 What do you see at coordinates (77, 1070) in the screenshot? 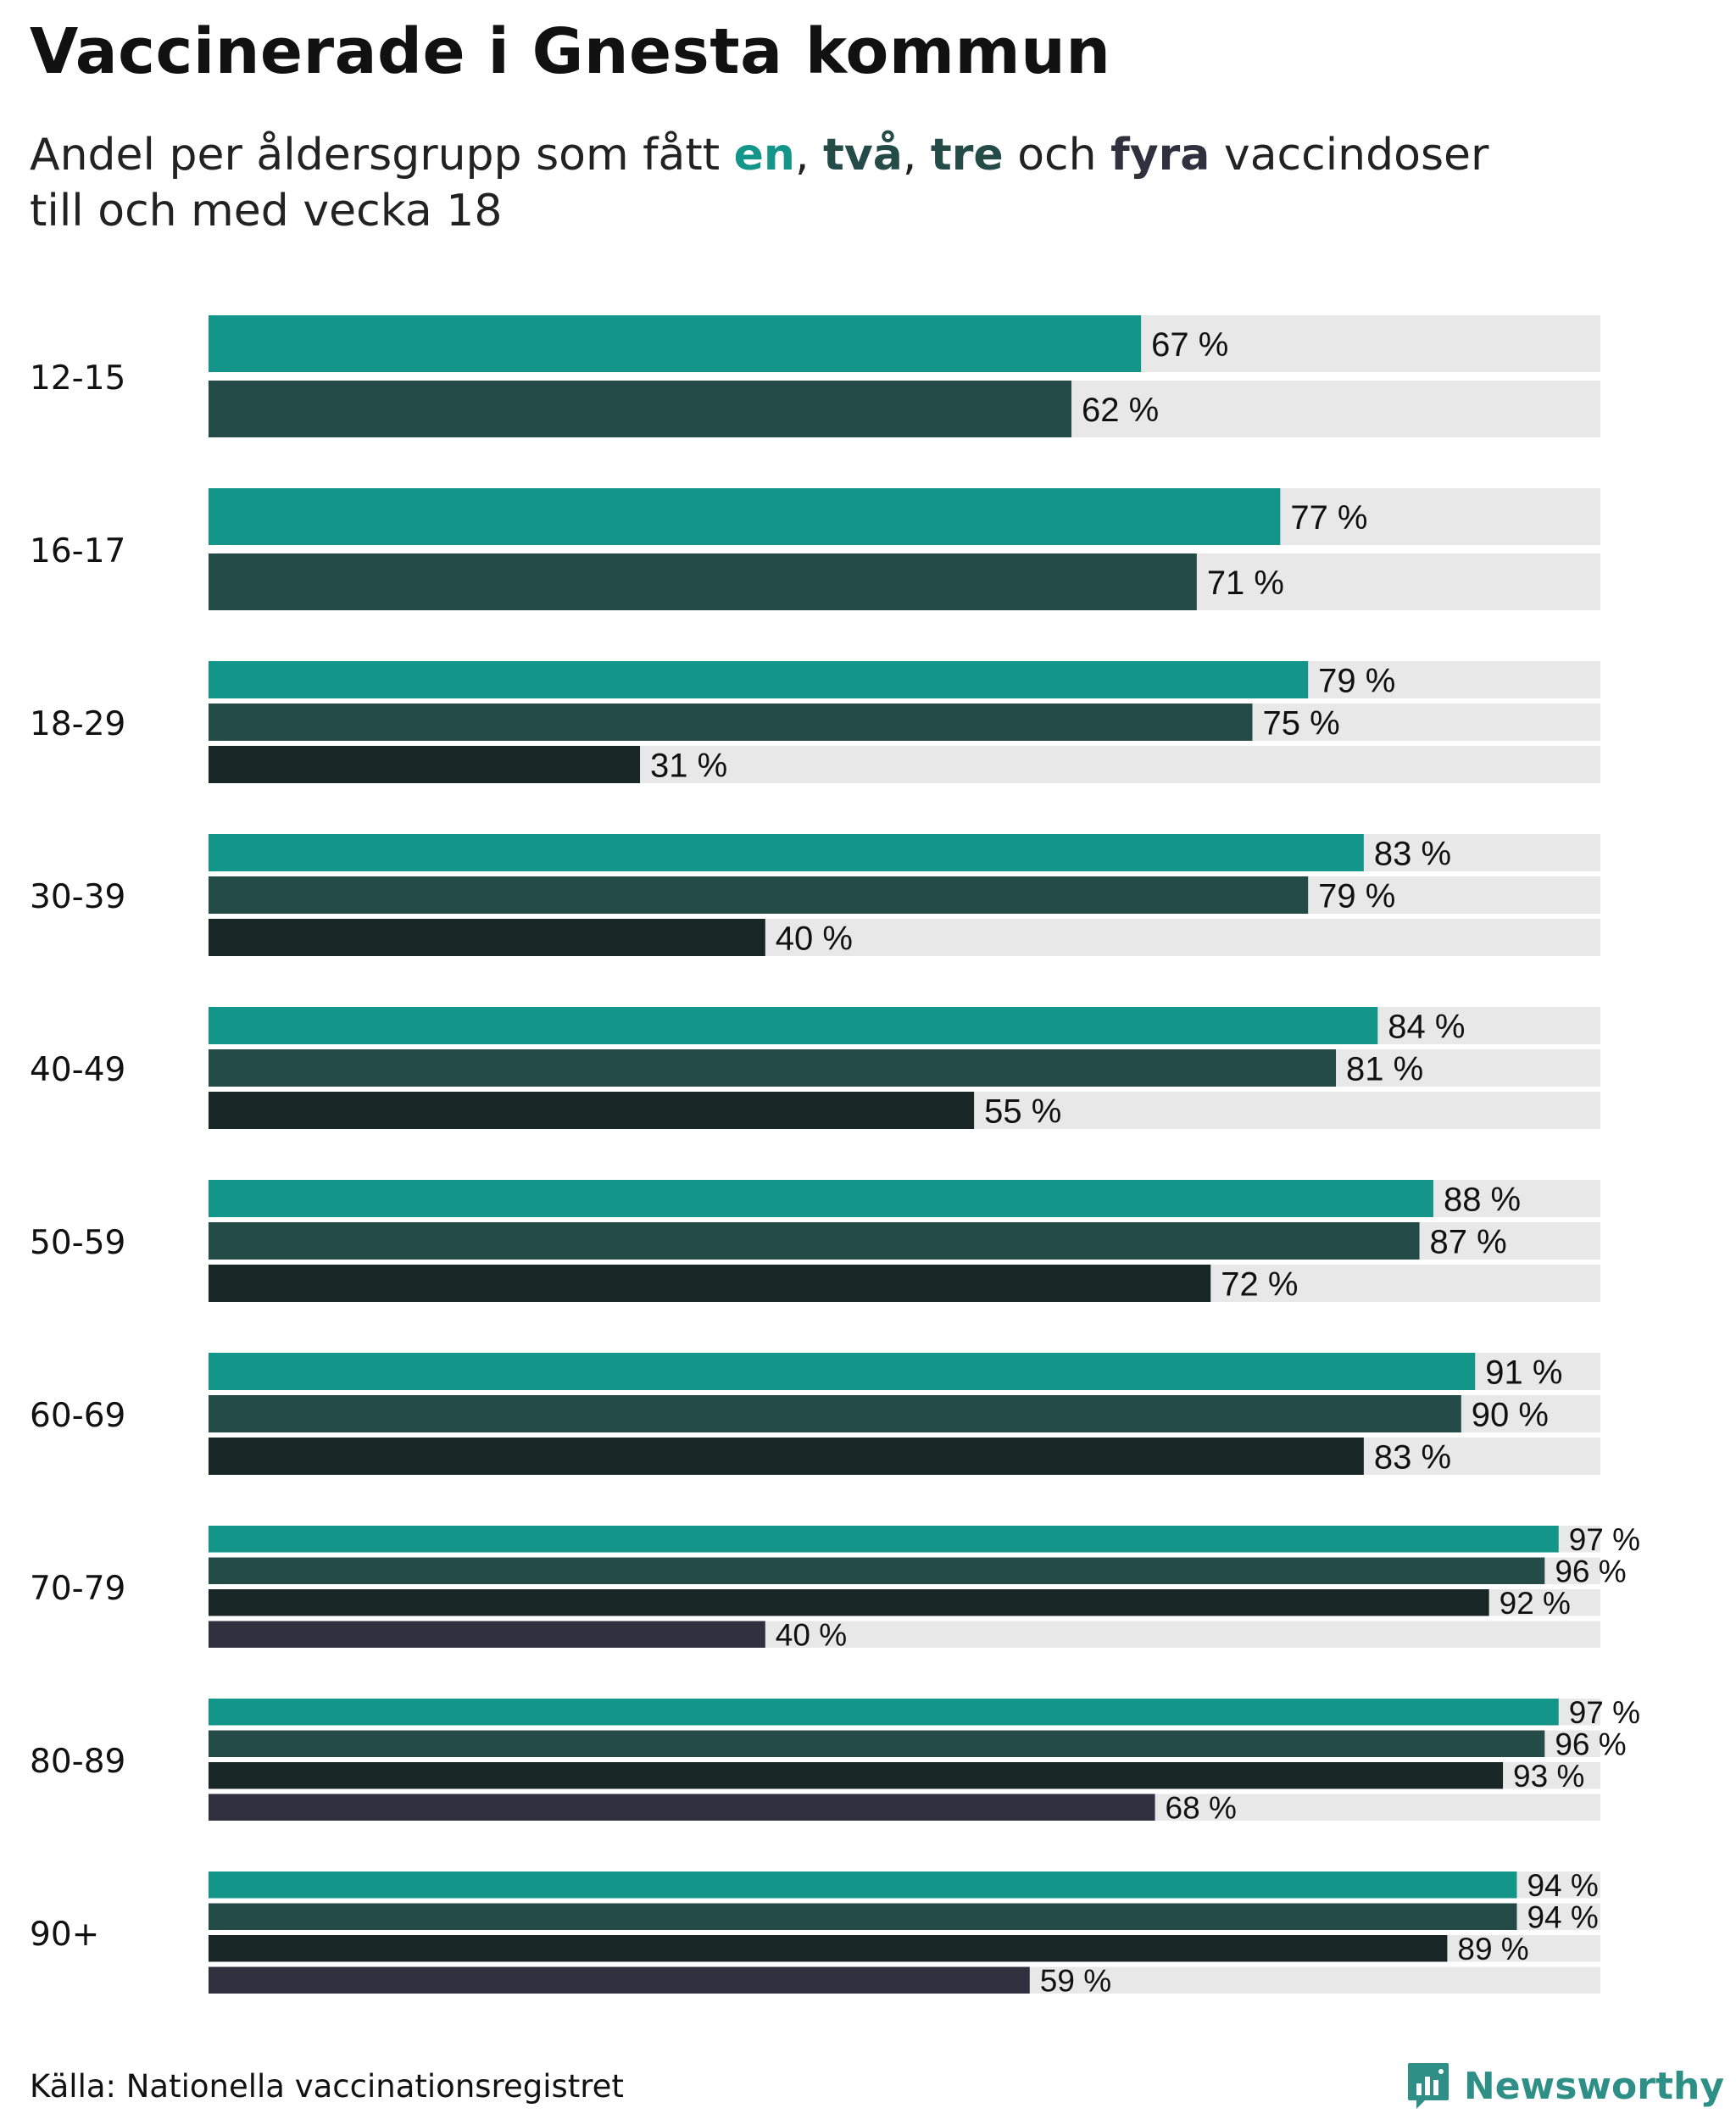
I see `age-group-label: 40-49` at bounding box center [77, 1070].